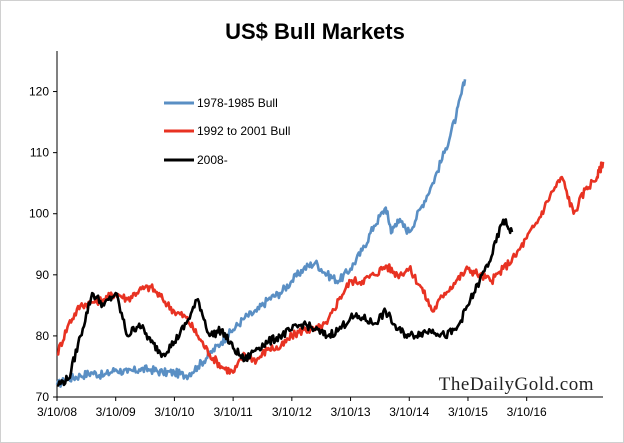 The width and height of the screenshot is (624, 443). What do you see at coordinates (516, 384) in the screenshot?
I see `watermark: TheDailyGold.com` at bounding box center [516, 384].